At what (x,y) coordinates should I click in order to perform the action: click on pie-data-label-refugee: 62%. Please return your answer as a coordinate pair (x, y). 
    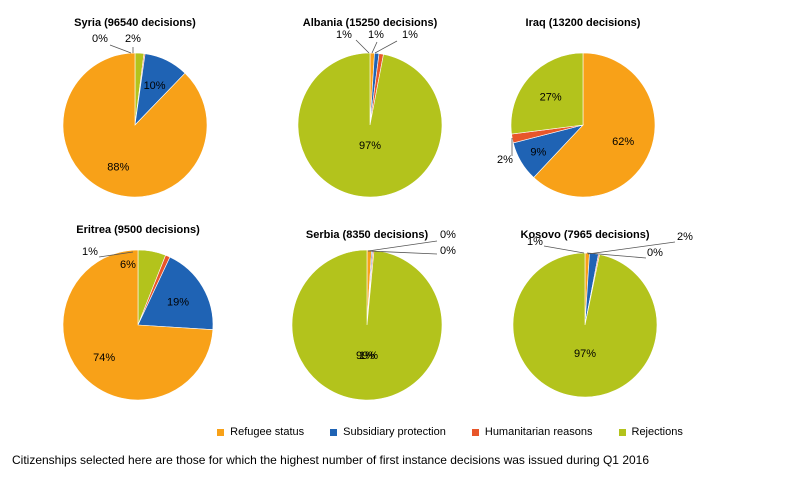
    Looking at the image, I should click on (623, 142).